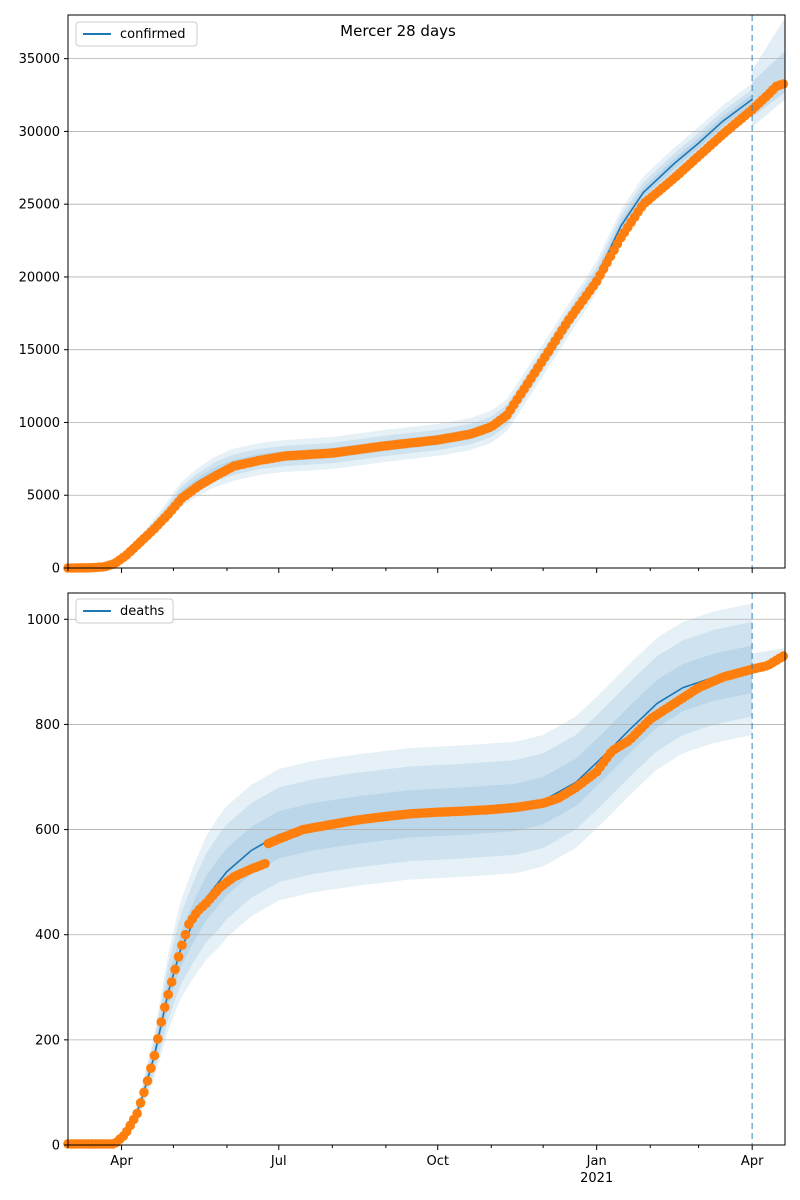 The height and width of the screenshot is (1200, 800). Describe the element at coordinates (39, 423) in the screenshot. I see `y-tick-label: 10000` at that location.